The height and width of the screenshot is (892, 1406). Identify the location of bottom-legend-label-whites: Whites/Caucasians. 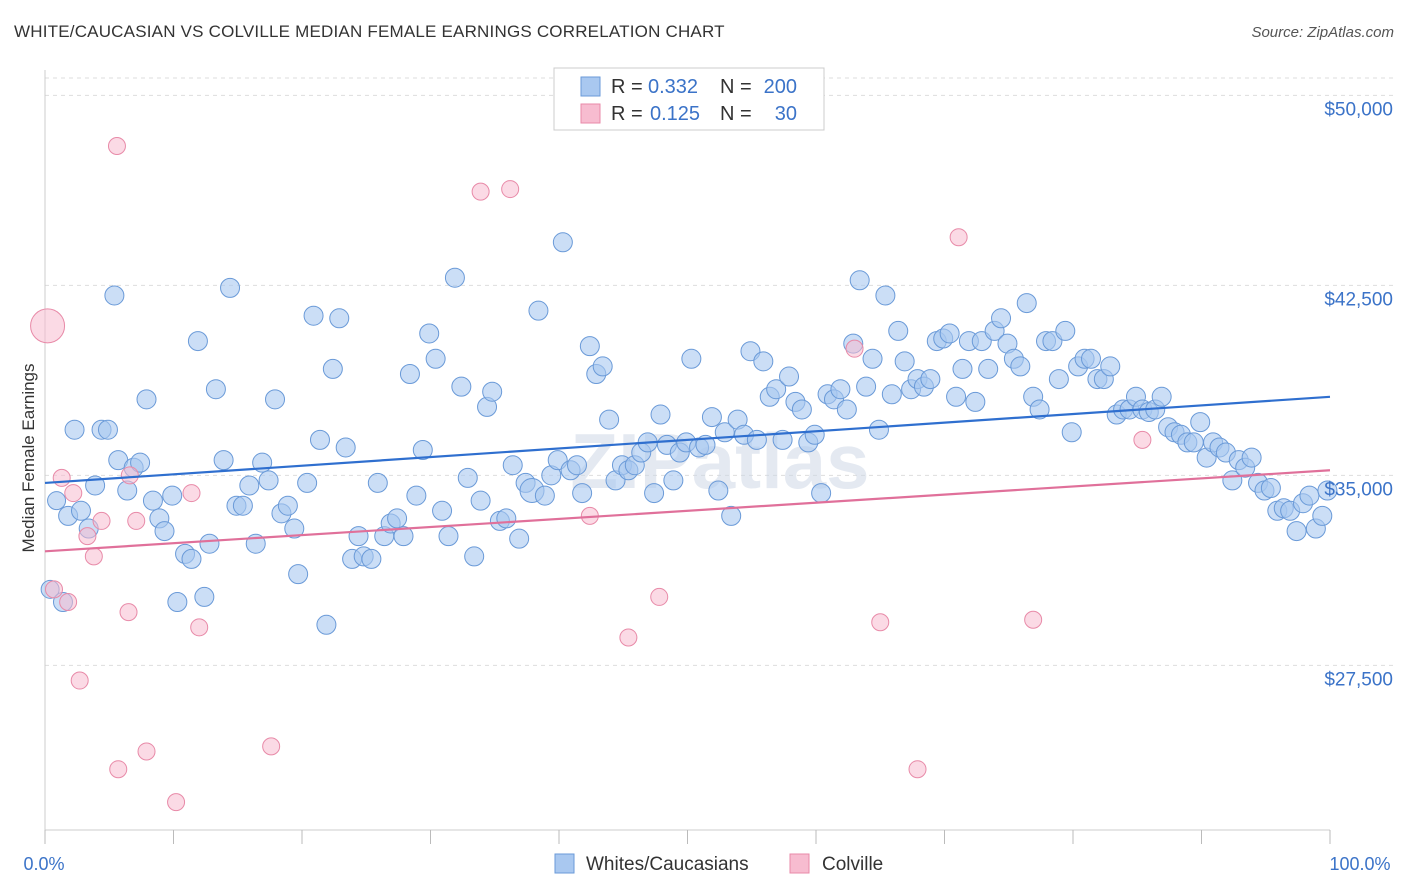
(667, 864).